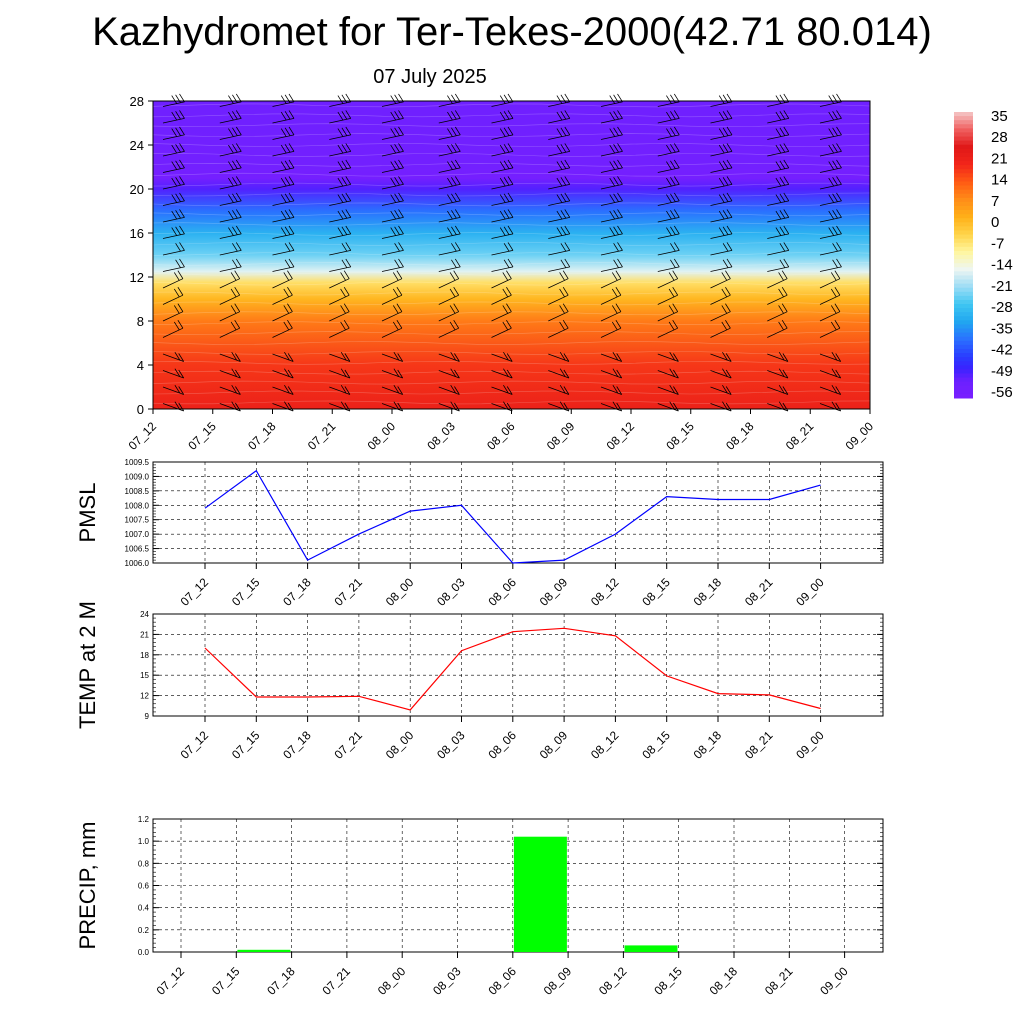  Describe the element at coordinates (137, 277) in the screenshot. I see `y-tick-label: 12` at that location.